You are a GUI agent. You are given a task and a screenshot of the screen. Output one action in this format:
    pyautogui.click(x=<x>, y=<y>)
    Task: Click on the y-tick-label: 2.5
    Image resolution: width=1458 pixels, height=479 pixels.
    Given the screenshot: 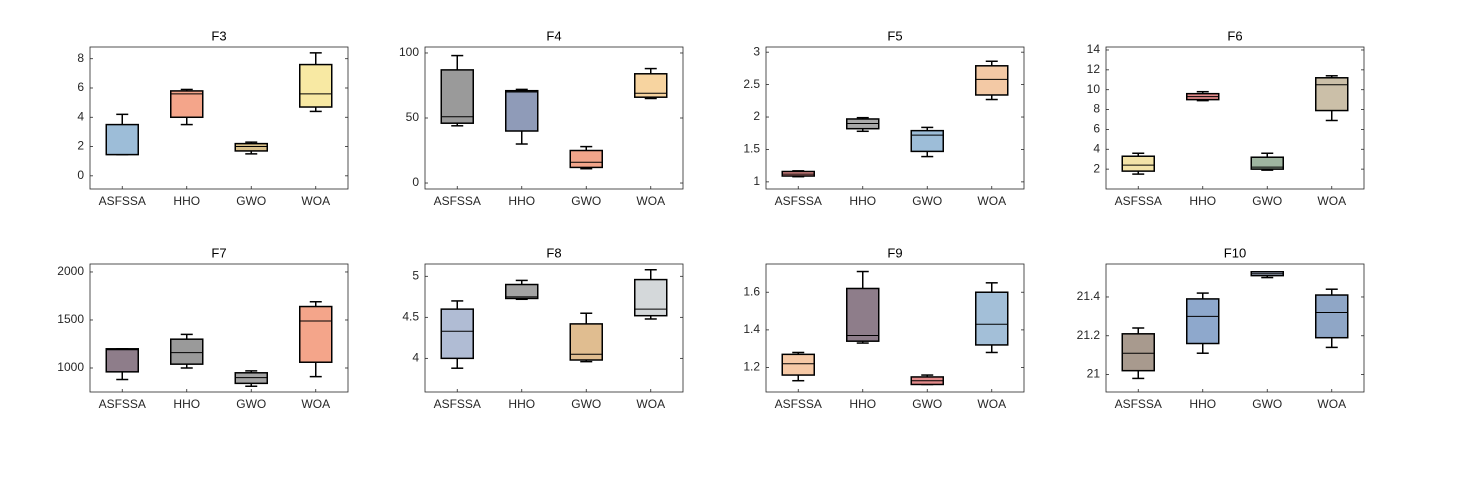 What is the action you would take?
    pyautogui.click(x=751, y=84)
    